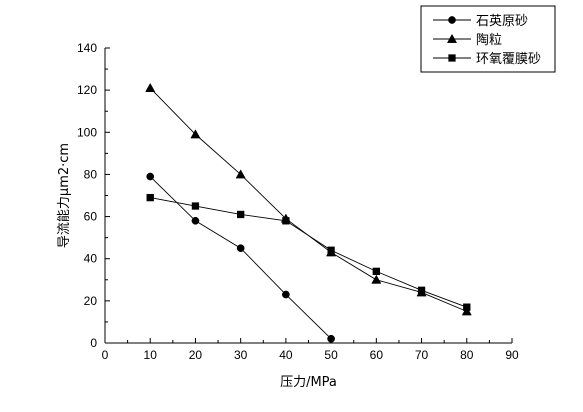 The height and width of the screenshot is (412, 583). What do you see at coordinates (377, 355) in the screenshot?
I see `x-tick-label: 60` at bounding box center [377, 355].